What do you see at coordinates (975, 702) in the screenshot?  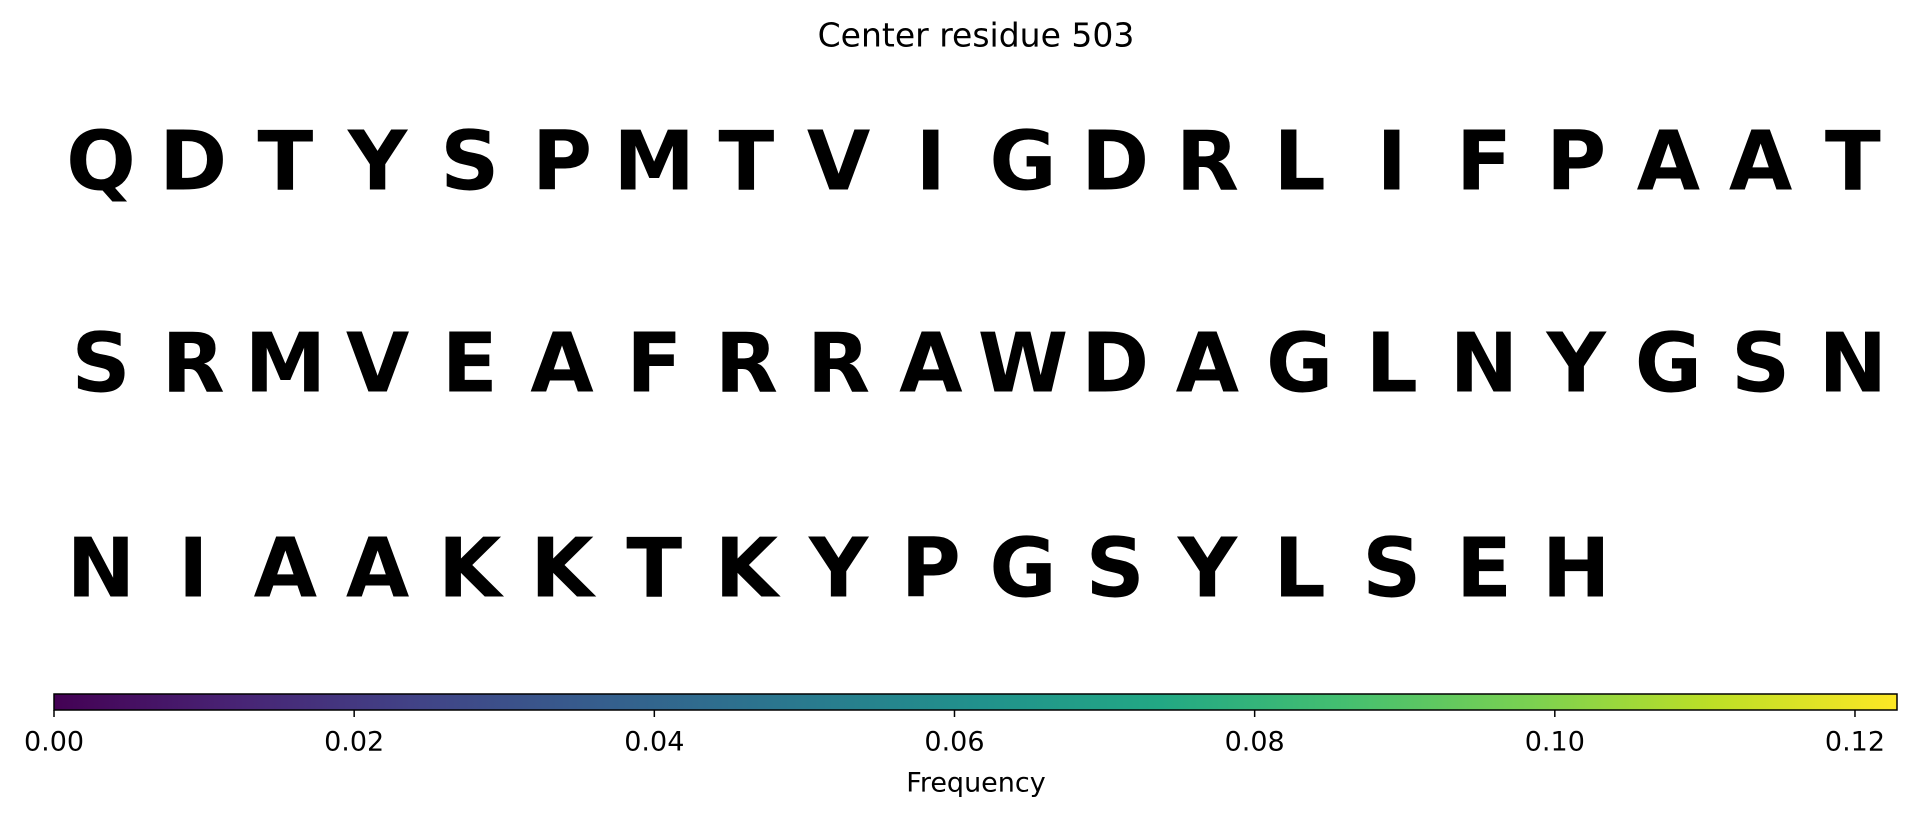 I see `colorbar` at bounding box center [975, 702].